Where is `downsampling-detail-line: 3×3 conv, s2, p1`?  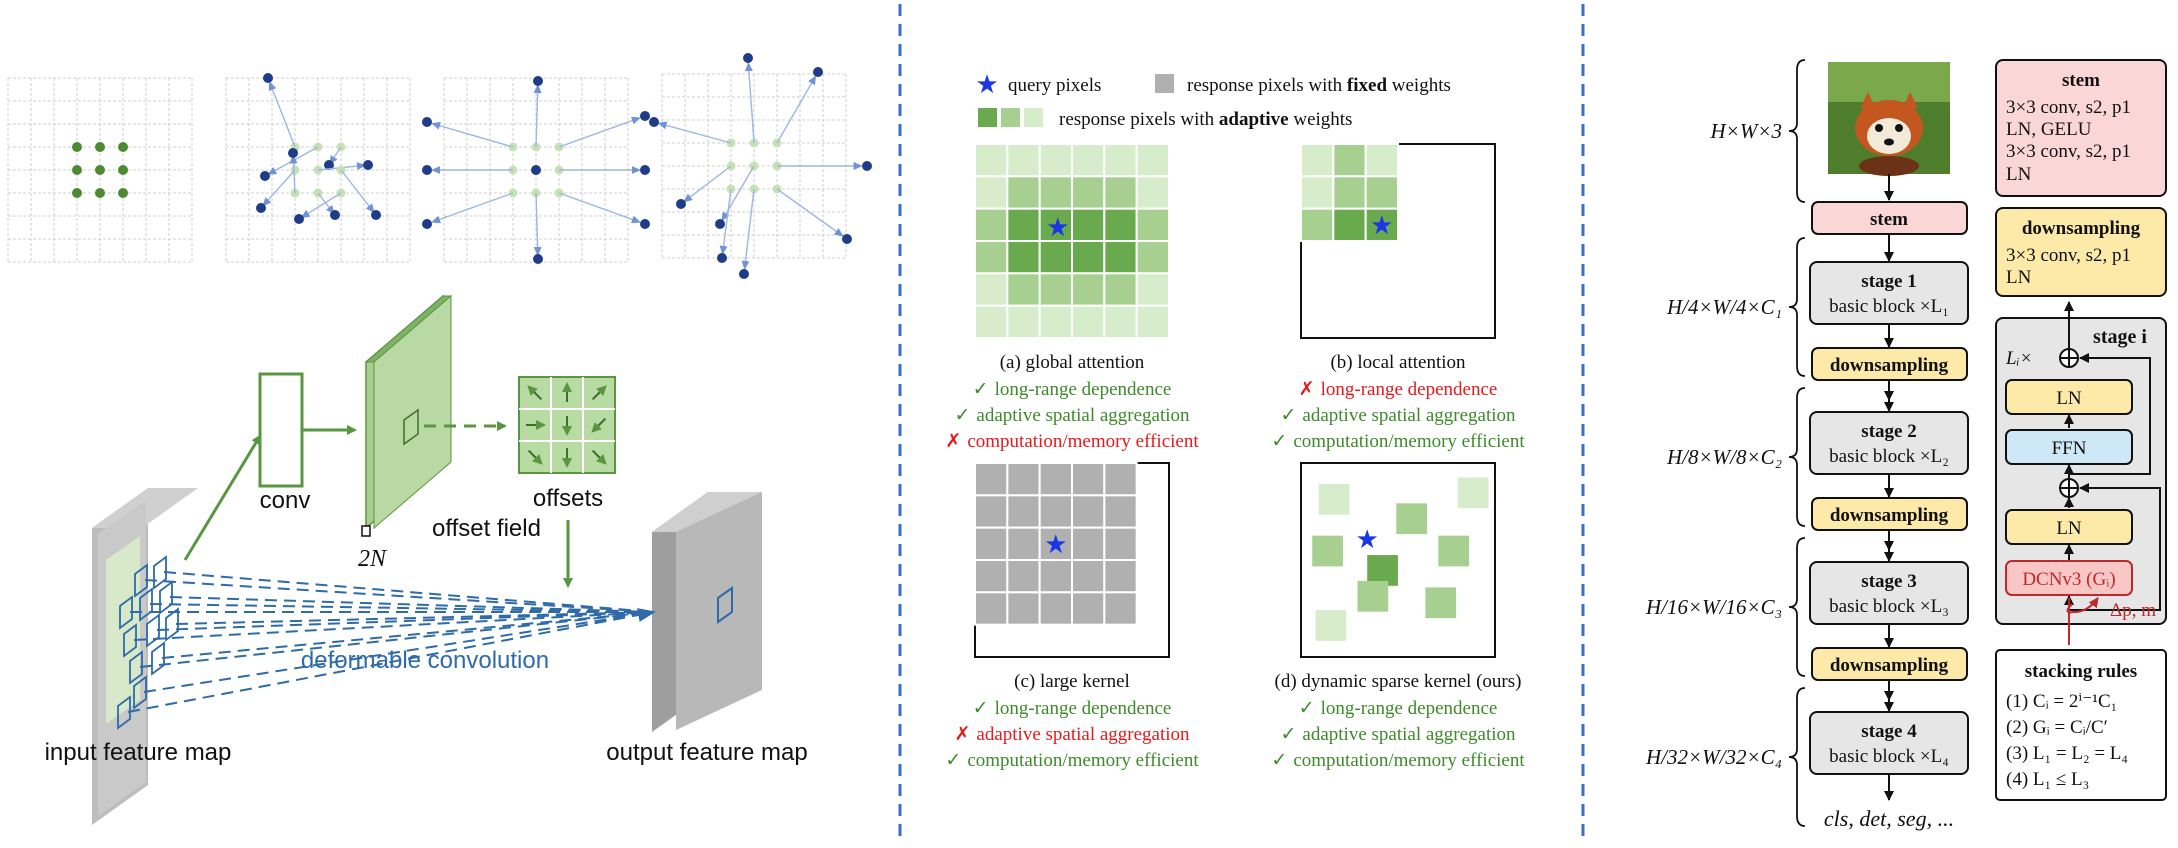
downsampling-detail-line: 3×3 conv, s2, p1 is located at coordinates (2068, 255).